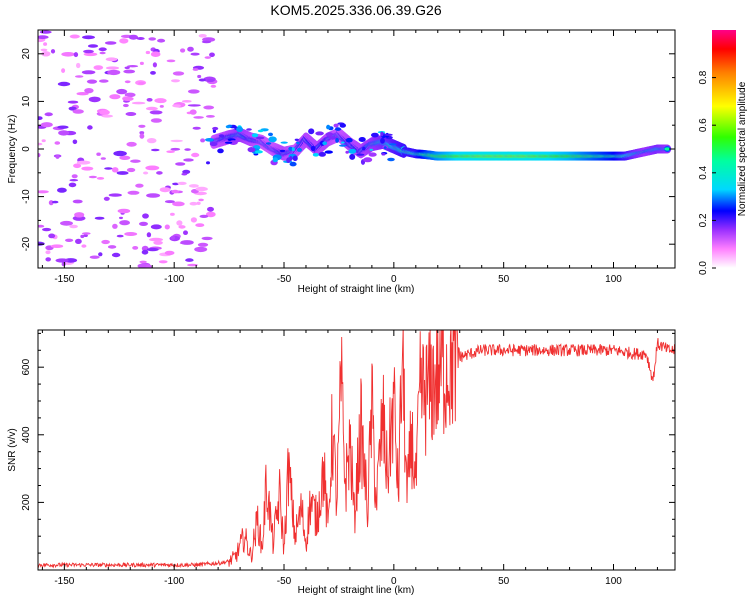  What do you see at coordinates (26, 244) in the screenshot?
I see `spectrogram-y-tick-label: -20` at bounding box center [26, 244].